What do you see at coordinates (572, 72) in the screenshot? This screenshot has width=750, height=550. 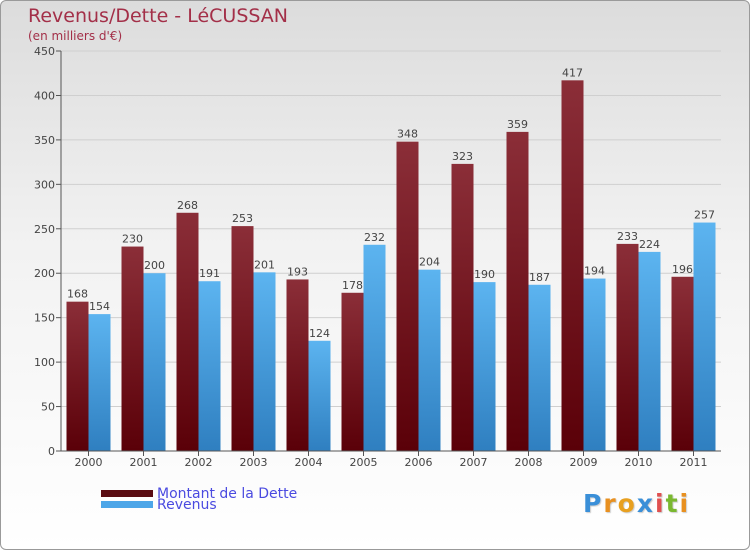 I see `data-label: 417` at bounding box center [572, 72].